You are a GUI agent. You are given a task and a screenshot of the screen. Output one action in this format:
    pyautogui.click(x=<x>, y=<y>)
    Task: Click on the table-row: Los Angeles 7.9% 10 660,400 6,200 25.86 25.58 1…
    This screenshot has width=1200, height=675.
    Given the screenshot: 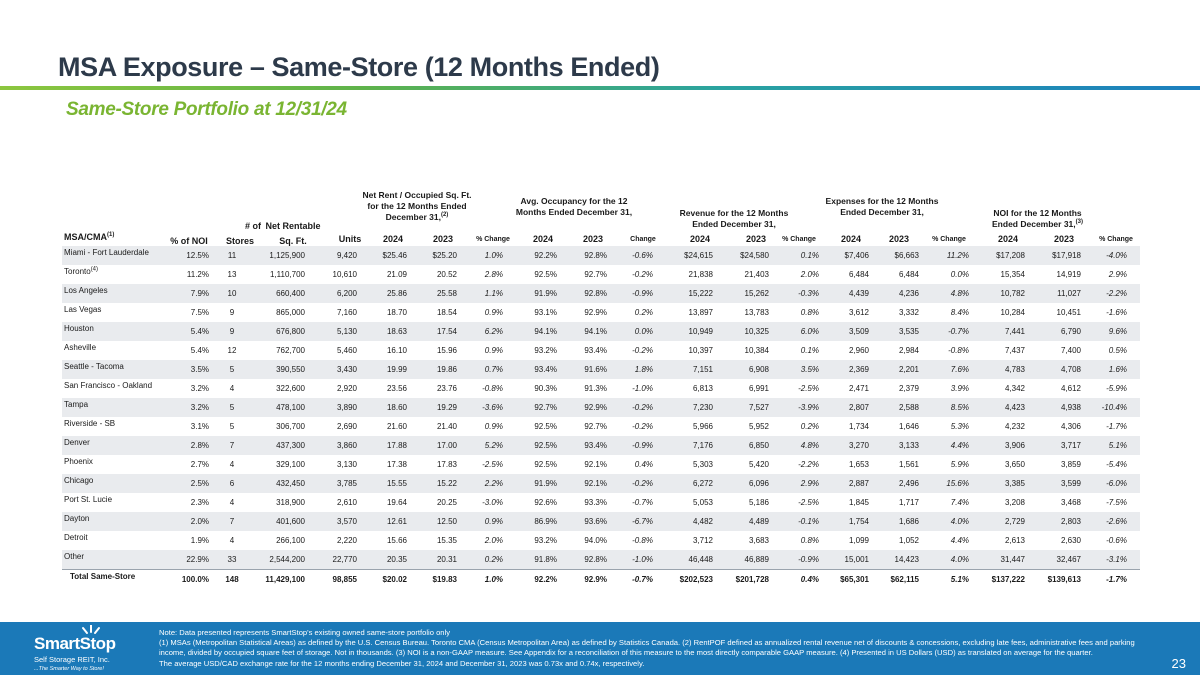 What is the action you would take?
    pyautogui.click(x=601, y=293)
    